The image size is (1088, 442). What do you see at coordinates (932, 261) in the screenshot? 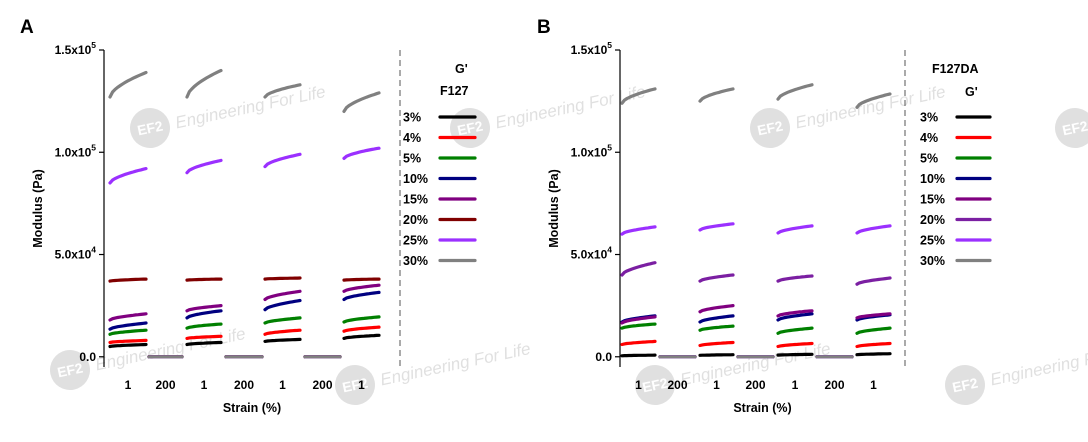
I see `legend-entry-label: 30%` at bounding box center [932, 261].